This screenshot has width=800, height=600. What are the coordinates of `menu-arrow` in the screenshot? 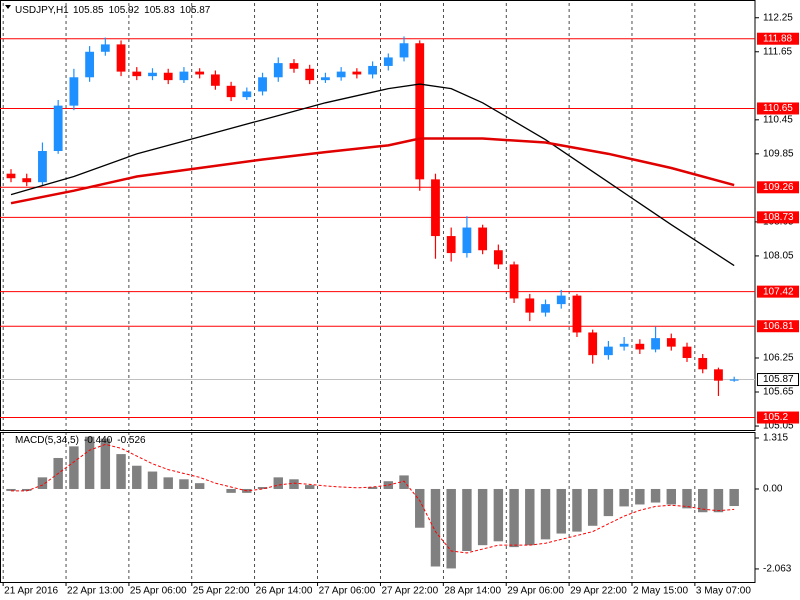 It's located at (8, 7).